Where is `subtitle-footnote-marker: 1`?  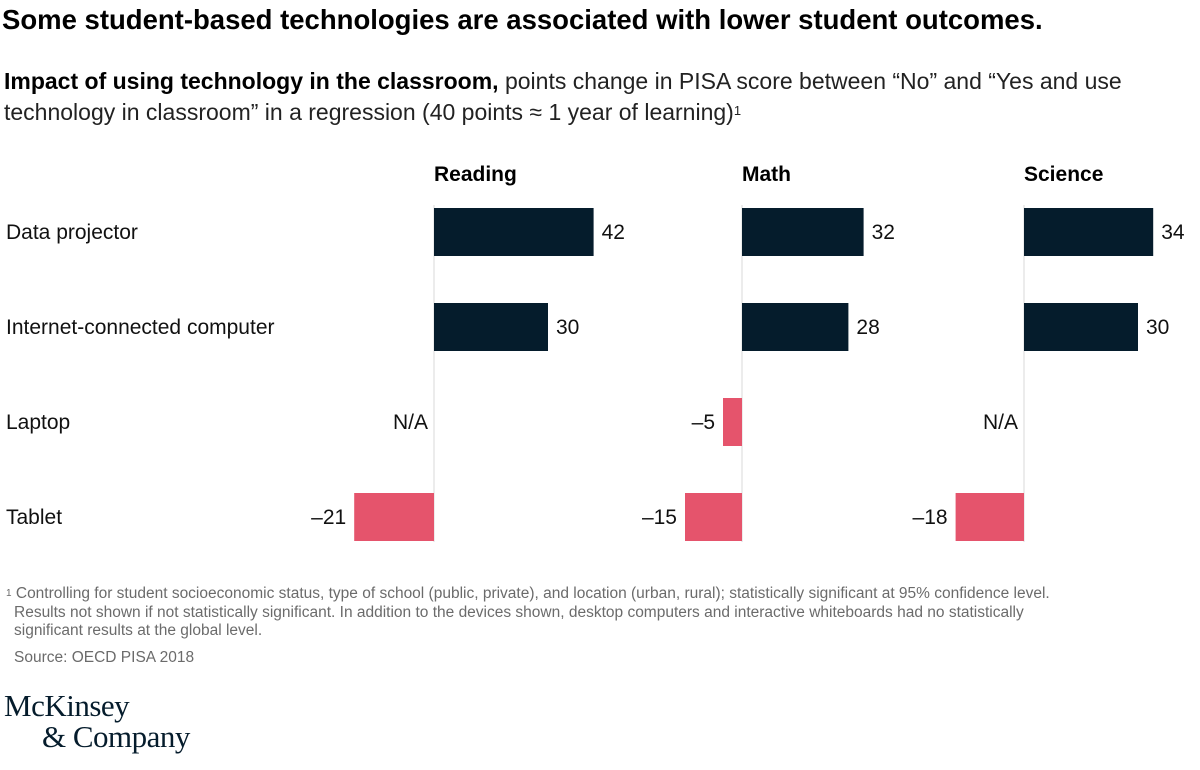 subtitle-footnote-marker: 1 is located at coordinates (737, 110).